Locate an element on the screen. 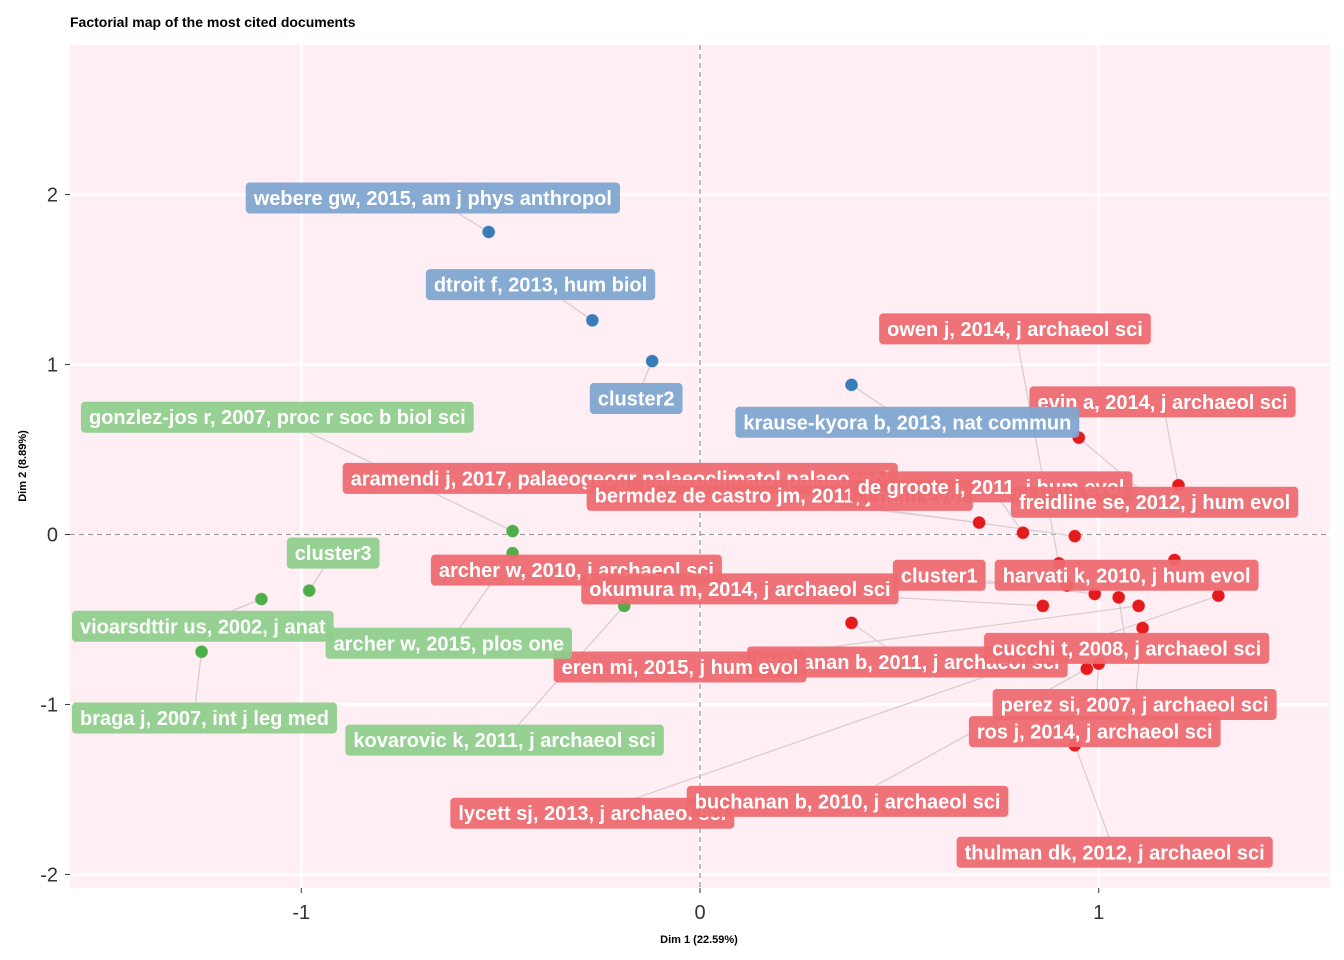 This screenshot has width=1344, height=960. data-label-cluster1: buchanan b, 2010, j archaeol sci is located at coordinates (847, 801).